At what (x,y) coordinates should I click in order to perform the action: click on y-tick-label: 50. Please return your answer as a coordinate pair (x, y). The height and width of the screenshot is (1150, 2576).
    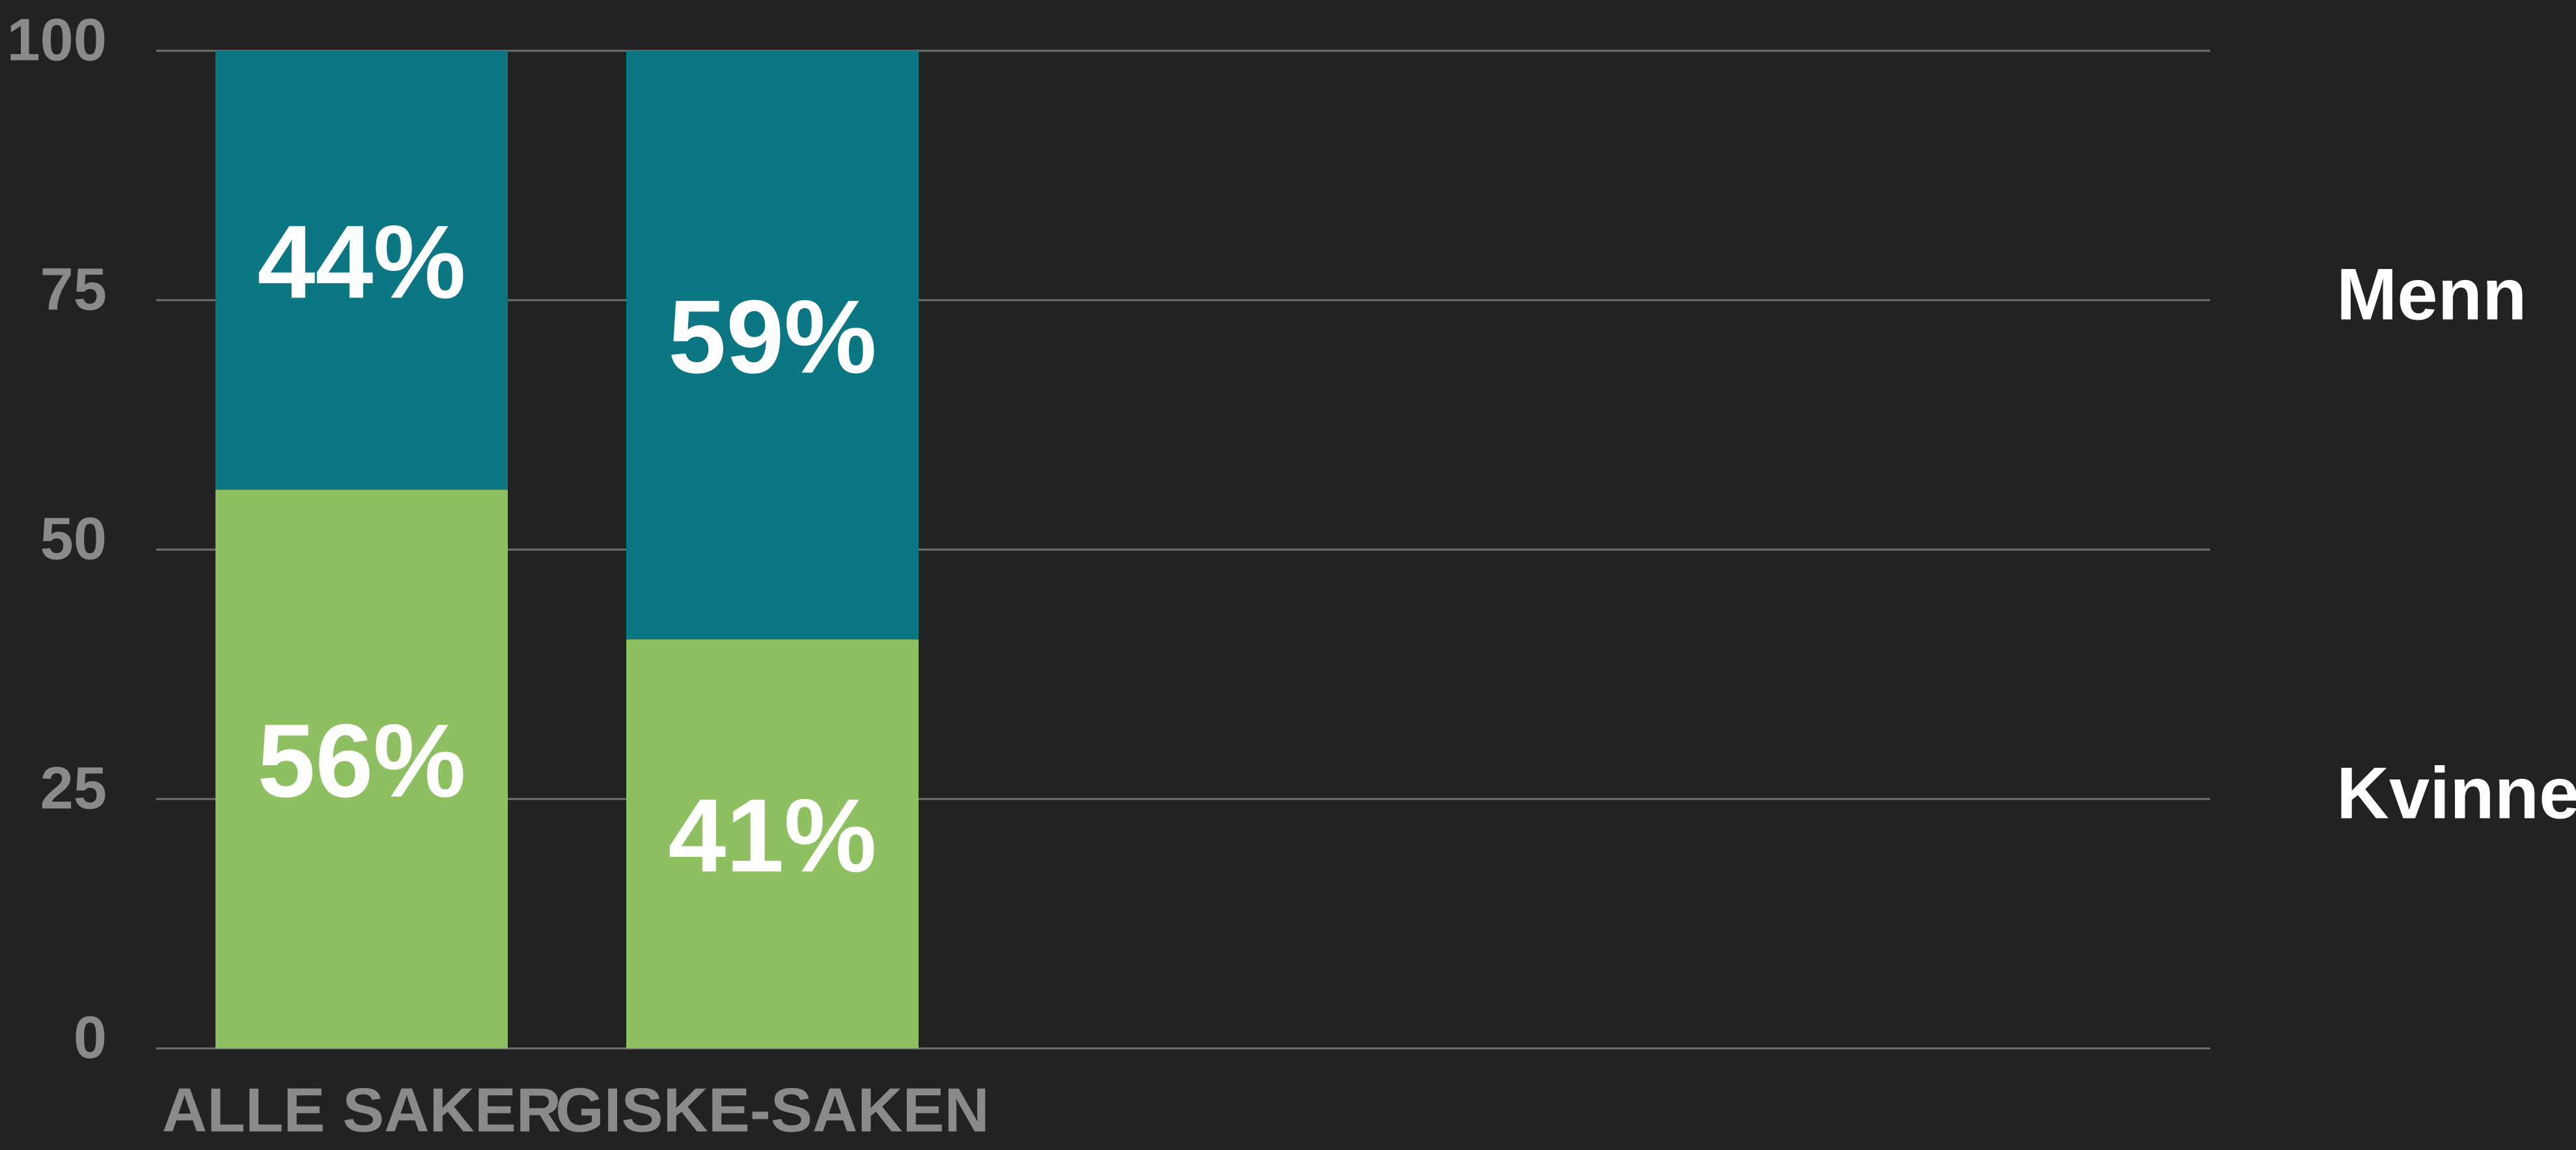
    Looking at the image, I should click on (73, 538).